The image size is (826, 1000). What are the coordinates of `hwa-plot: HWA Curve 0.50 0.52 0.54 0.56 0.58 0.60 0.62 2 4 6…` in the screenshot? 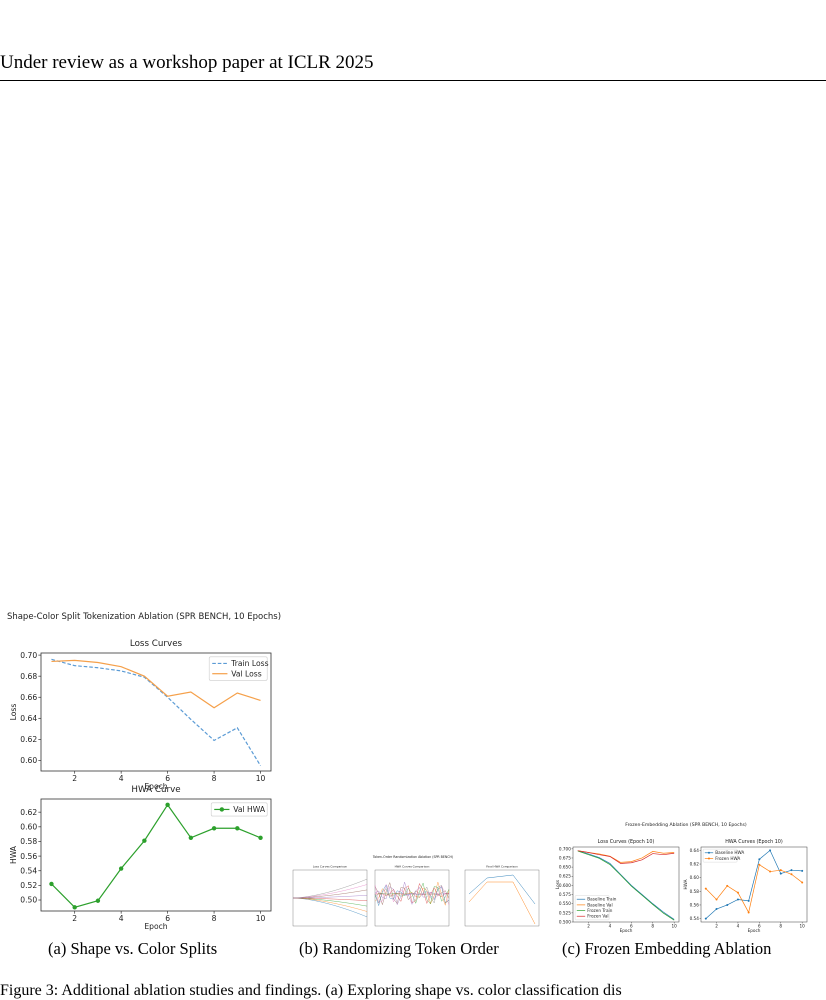 It's located at (140, 858).